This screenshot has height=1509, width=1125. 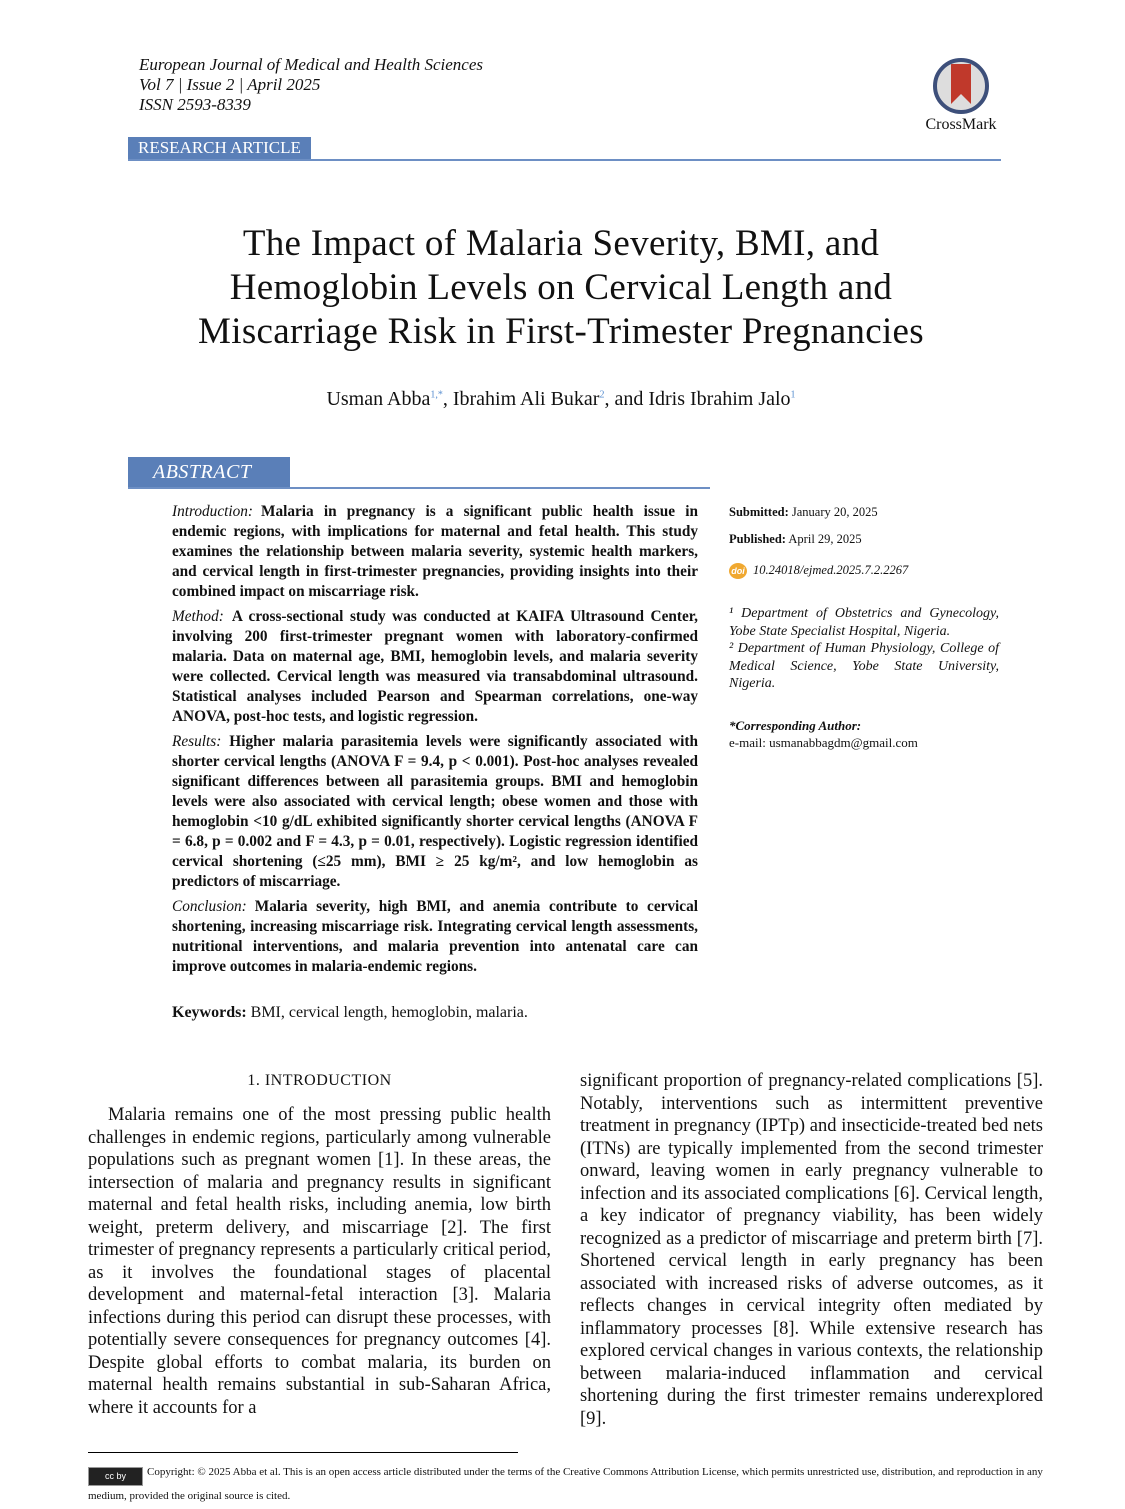 What do you see at coordinates (436, 395) in the screenshot?
I see `author-affiliation: 1,*` at bounding box center [436, 395].